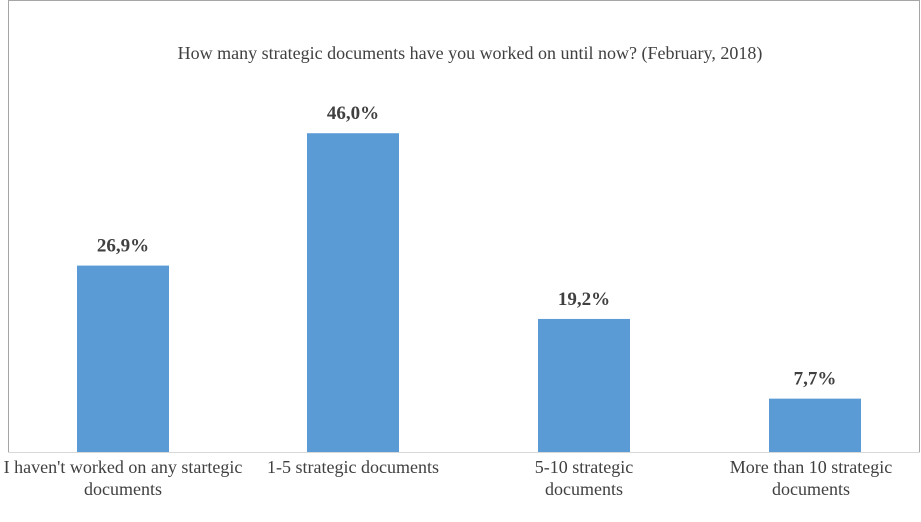 The height and width of the screenshot is (522, 921). I want to click on data-label: 26,9%, so click(123, 246).